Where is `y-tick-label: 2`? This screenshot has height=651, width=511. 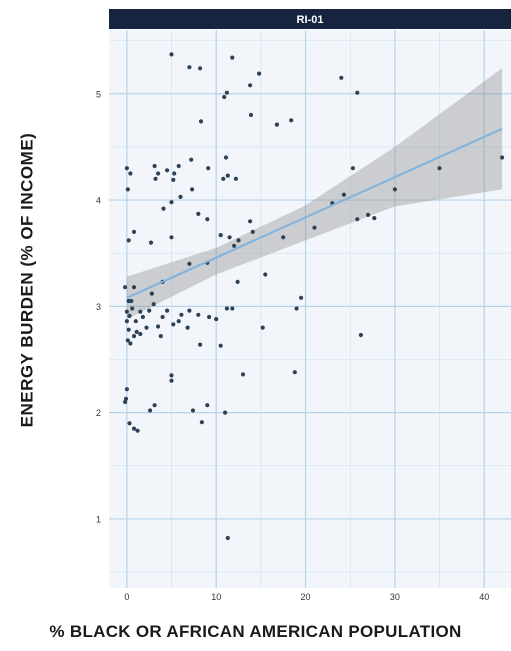 y-tick-label: 2 is located at coordinates (98, 413).